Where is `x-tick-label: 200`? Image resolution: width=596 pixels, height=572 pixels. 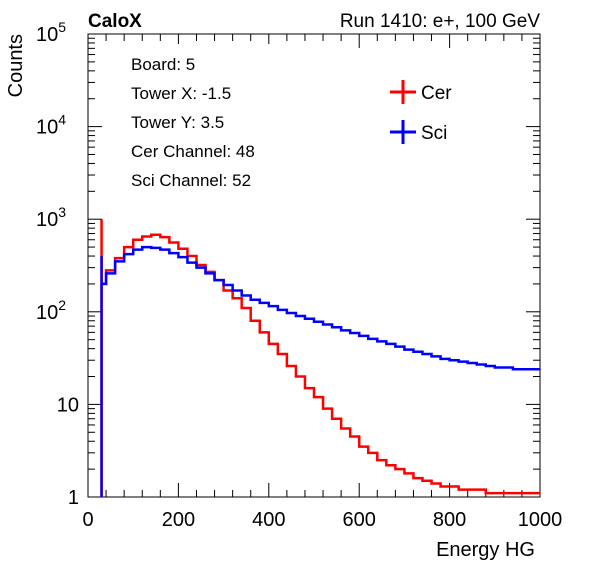 x-tick-label: 200 is located at coordinates (178, 520).